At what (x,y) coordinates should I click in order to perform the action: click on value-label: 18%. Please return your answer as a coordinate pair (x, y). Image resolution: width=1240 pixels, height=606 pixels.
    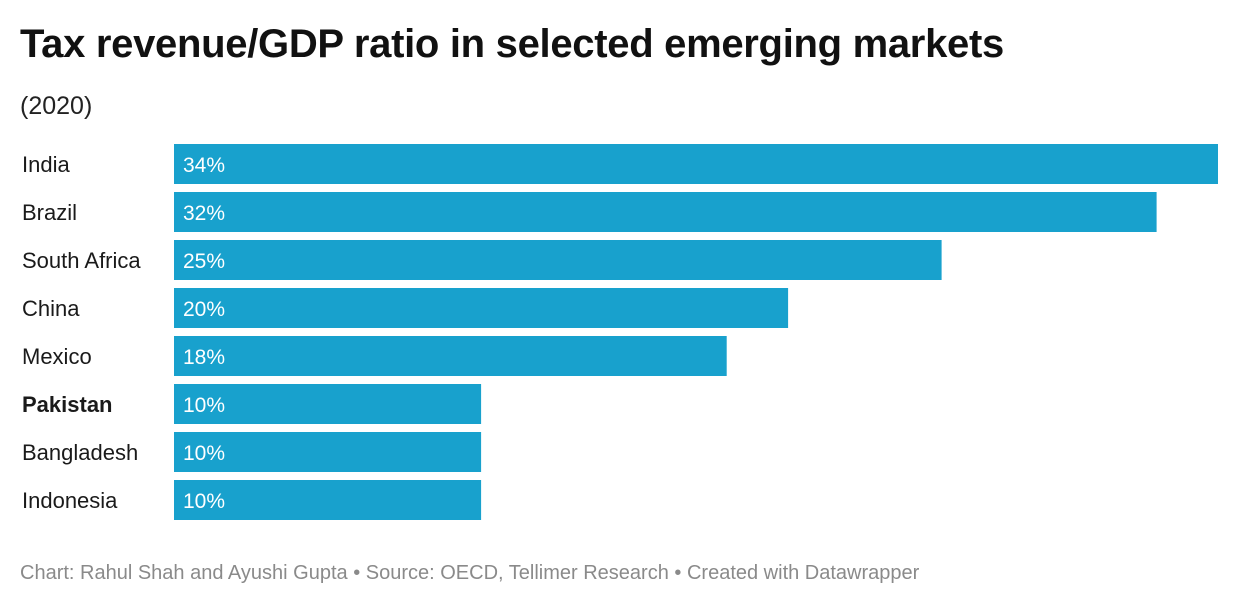
    Looking at the image, I should click on (204, 357).